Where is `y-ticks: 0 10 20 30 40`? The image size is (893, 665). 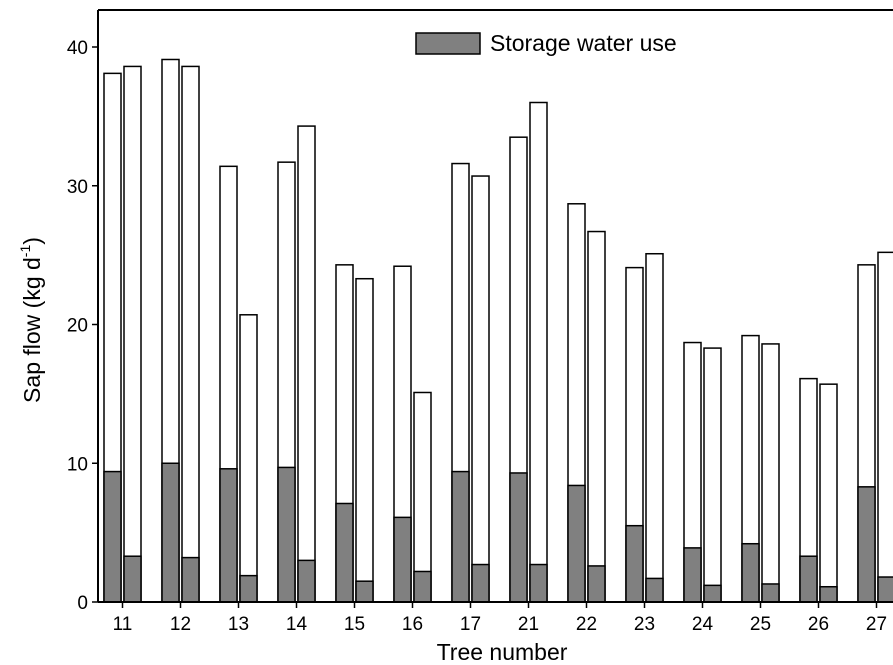 y-ticks: 0 10 20 30 40 is located at coordinates (82, 326).